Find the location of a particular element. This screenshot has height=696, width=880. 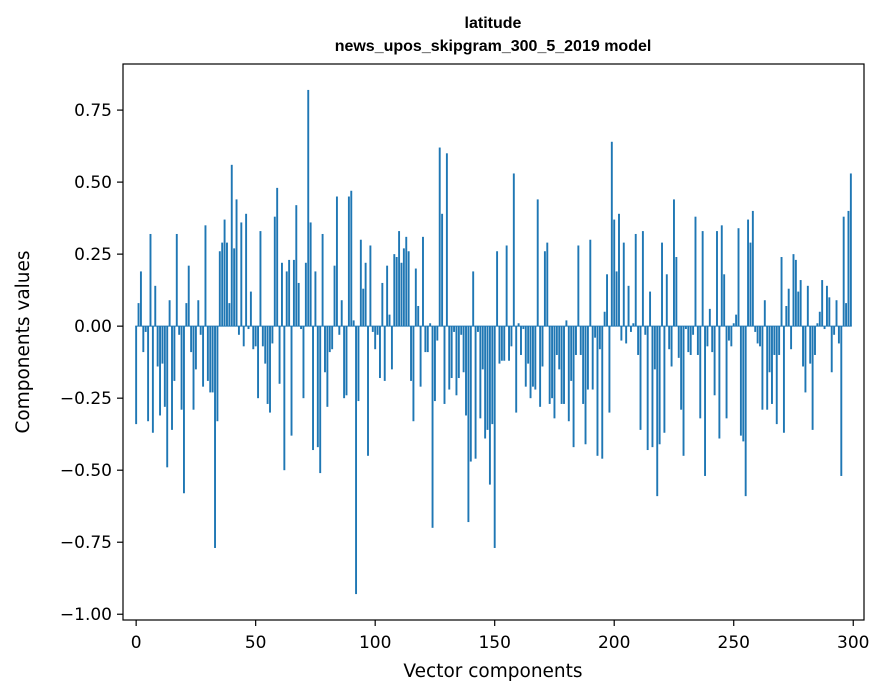

y-tick-label: 0.75 is located at coordinates (93, 111).